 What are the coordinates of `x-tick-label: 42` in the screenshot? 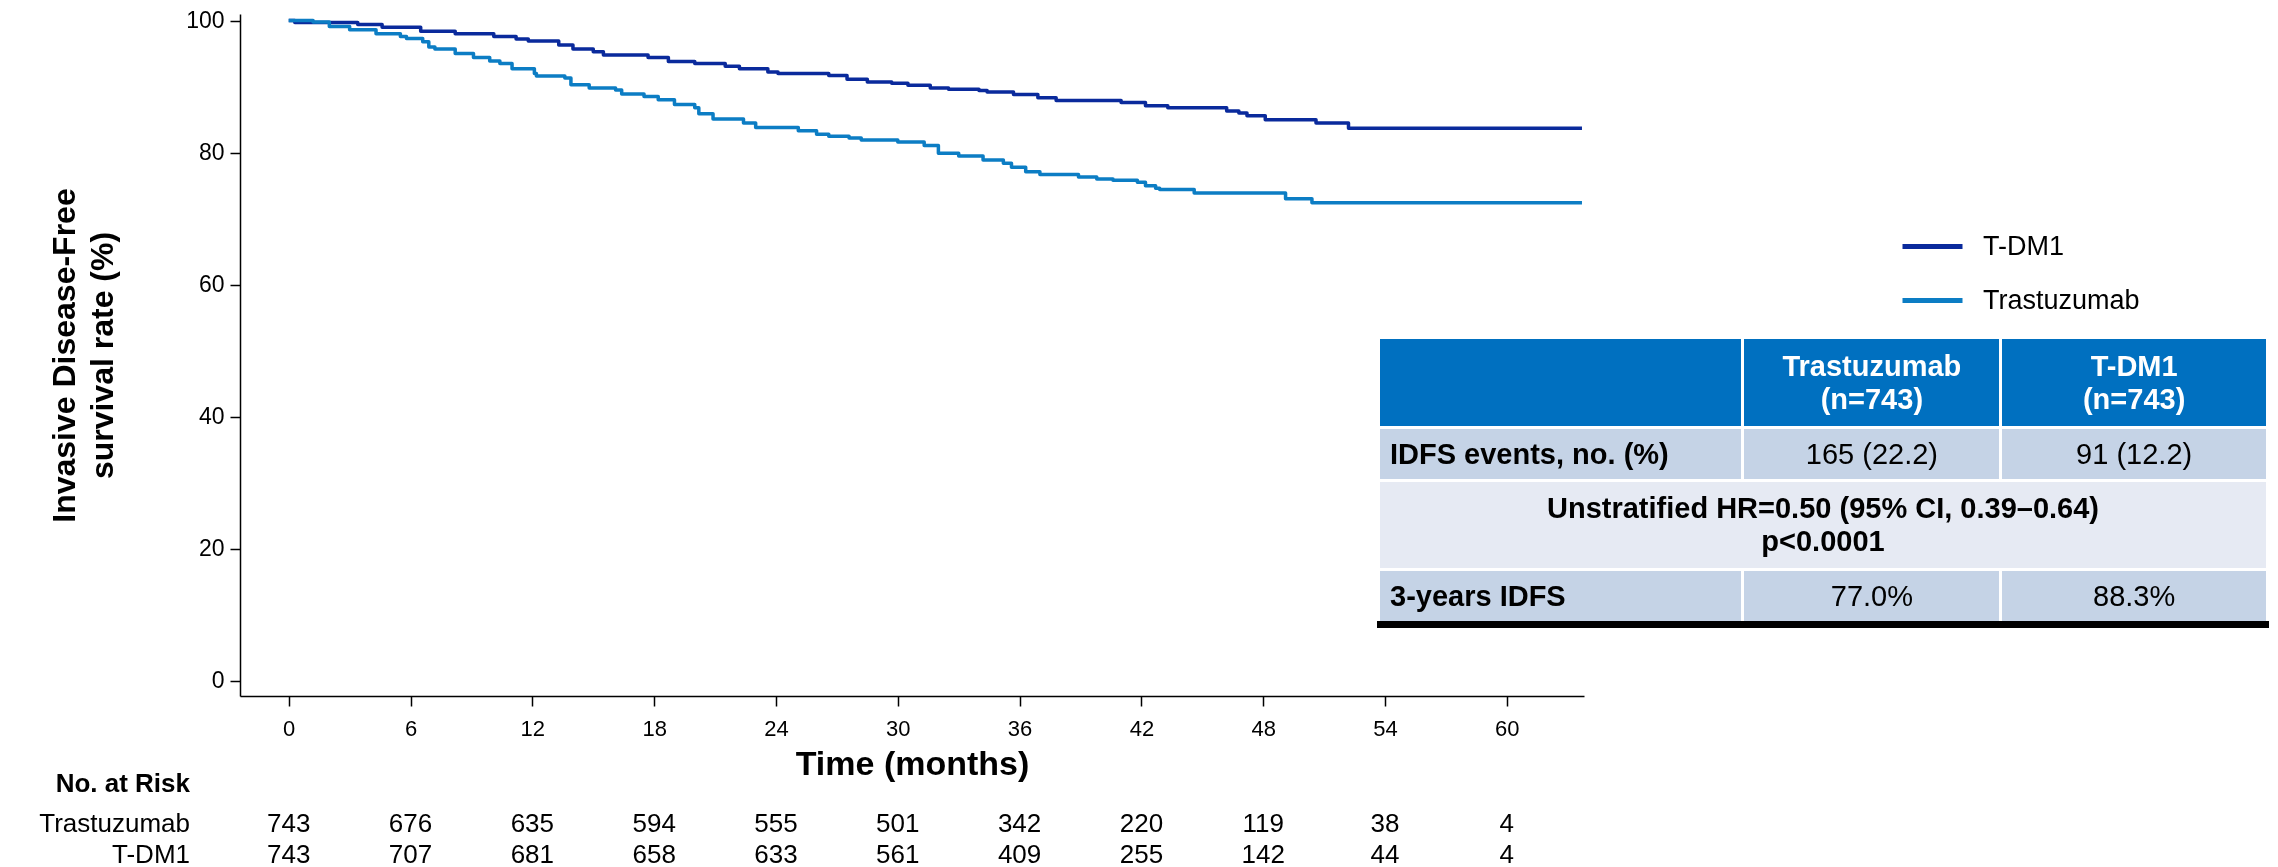 It's located at (1142, 728).